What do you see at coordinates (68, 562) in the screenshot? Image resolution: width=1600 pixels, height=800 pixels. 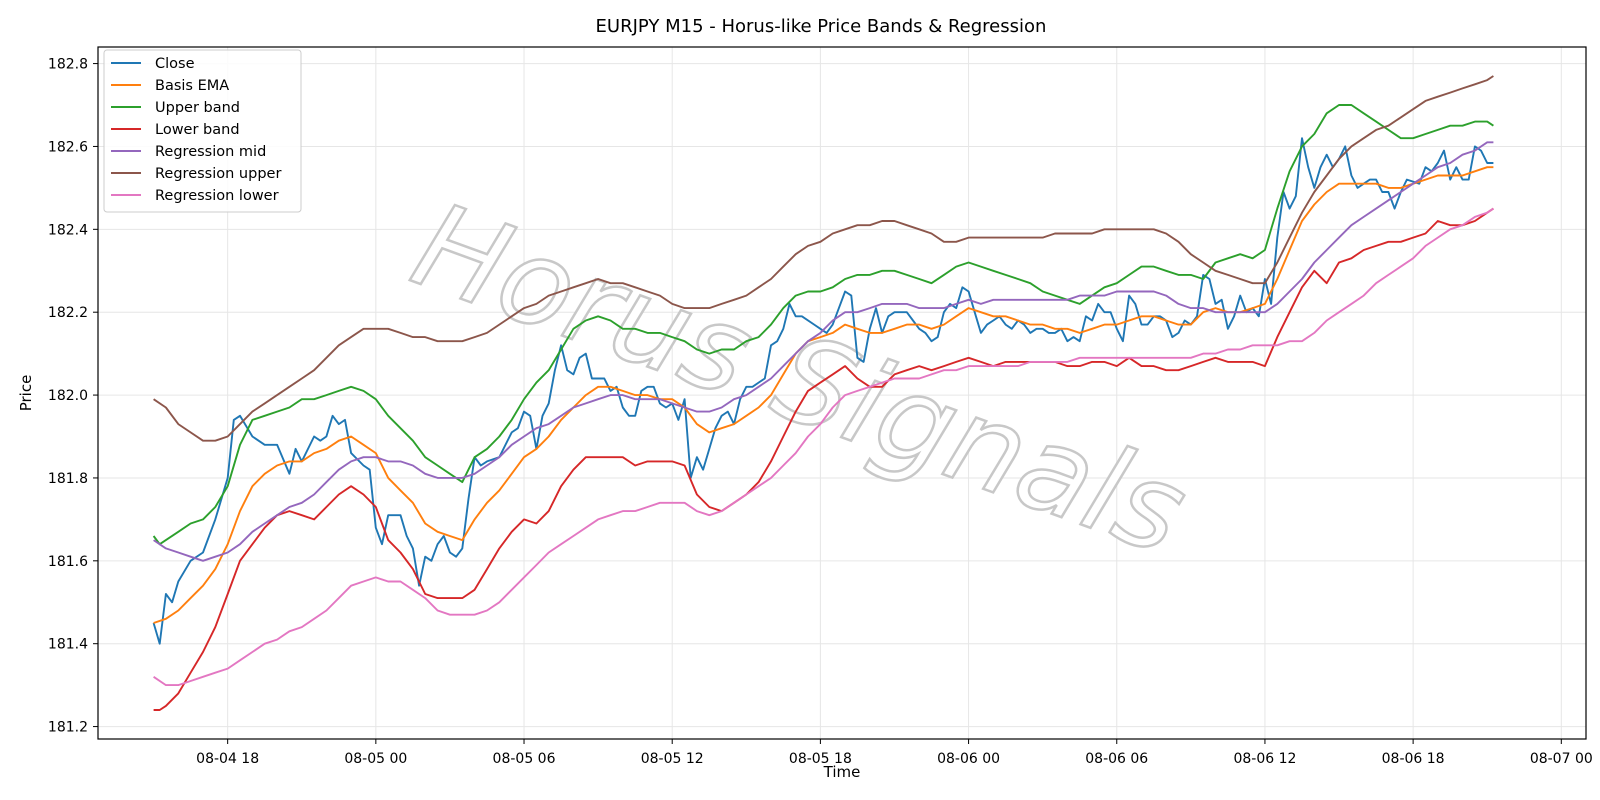 I see `y-tick-label: 181.6` at bounding box center [68, 562].